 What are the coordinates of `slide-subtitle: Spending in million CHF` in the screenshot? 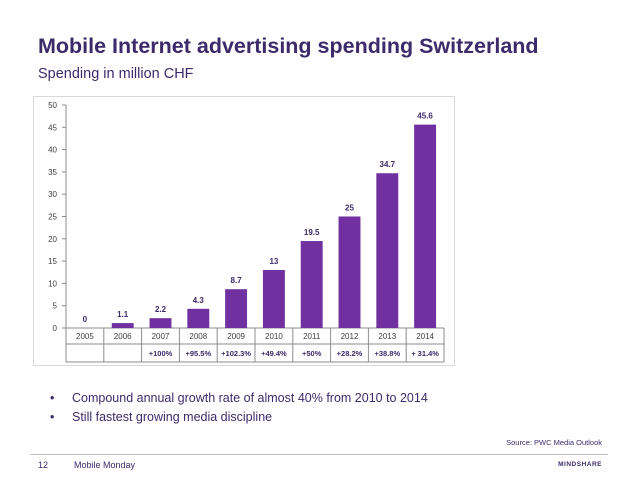 It's located at (116, 74).